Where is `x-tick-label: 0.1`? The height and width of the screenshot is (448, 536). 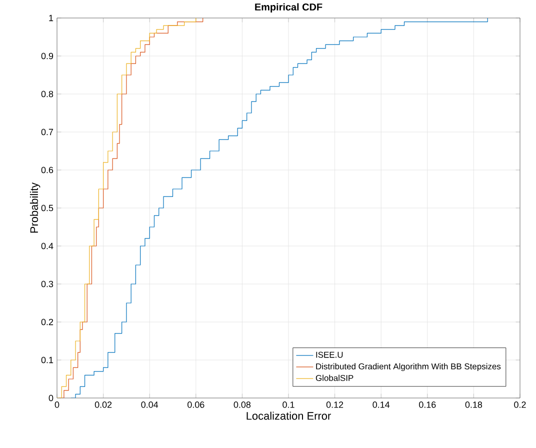
x-tick-label: 0.1 is located at coordinates (288, 405).